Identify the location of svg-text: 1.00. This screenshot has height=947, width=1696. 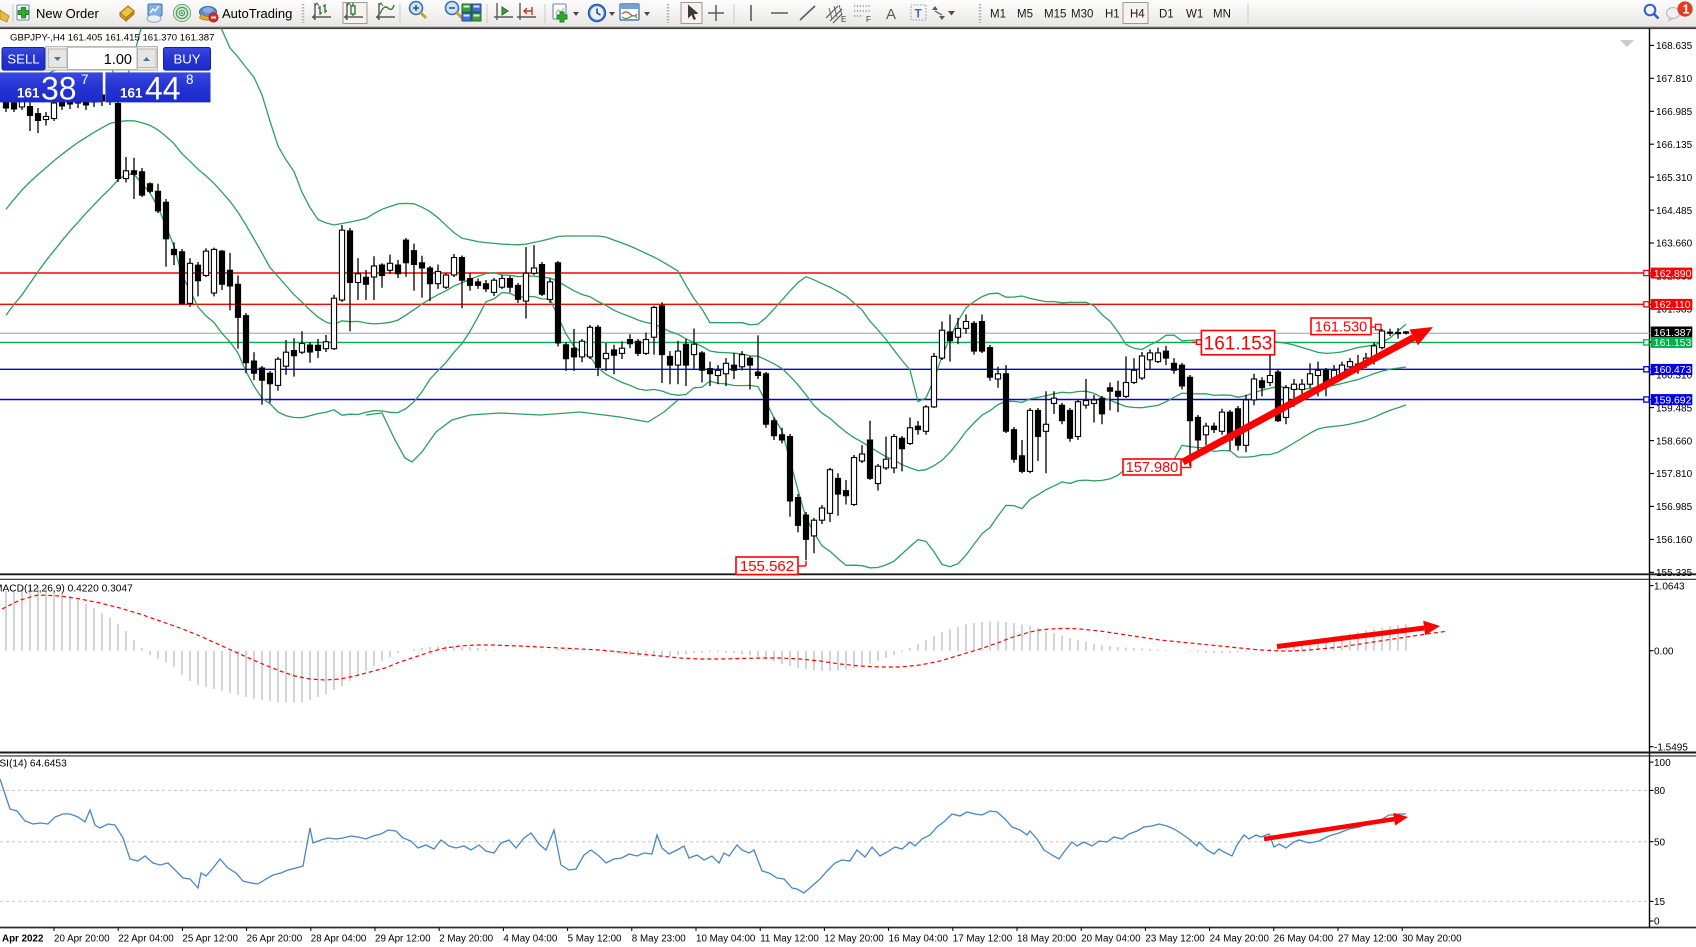
(118, 60).